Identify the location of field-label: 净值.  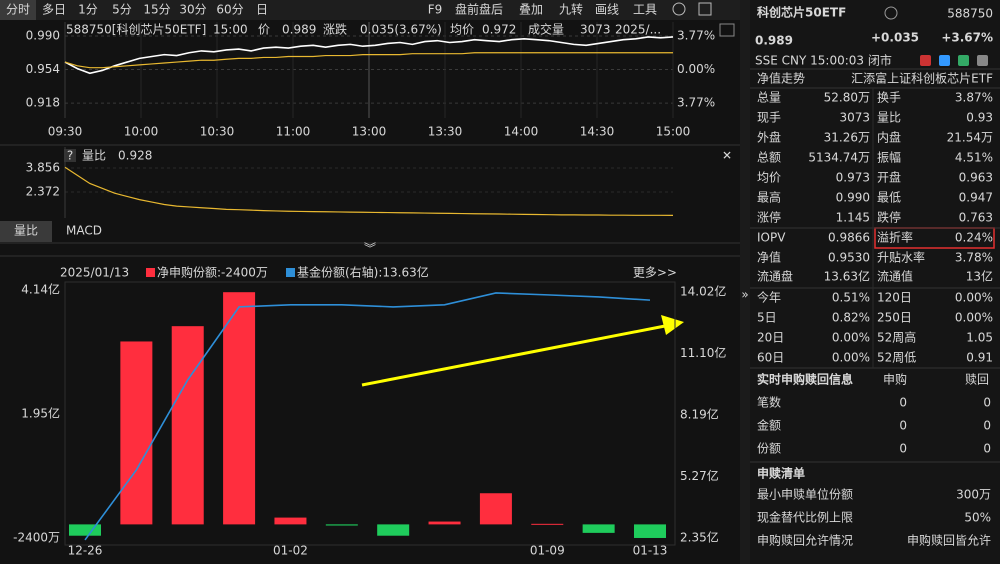
(769, 257).